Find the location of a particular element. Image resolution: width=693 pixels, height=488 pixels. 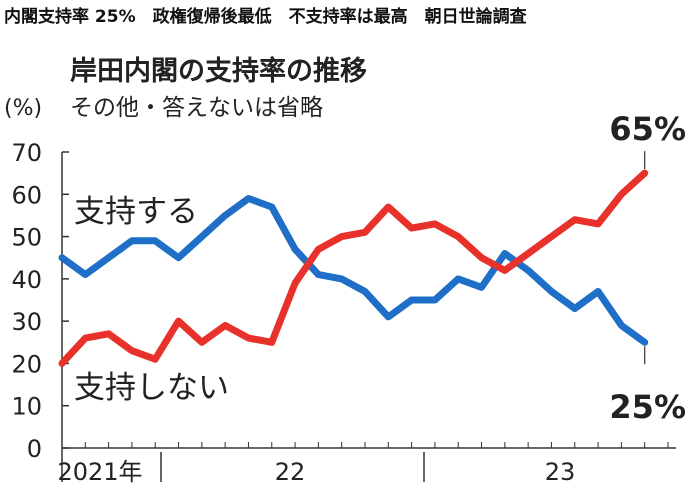

x-period-label: 22 is located at coordinates (290, 472).